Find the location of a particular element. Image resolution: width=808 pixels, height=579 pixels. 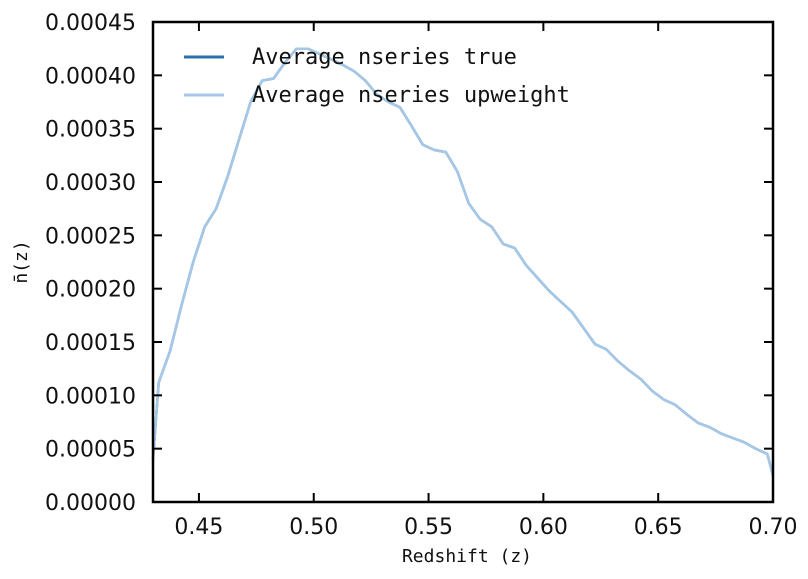

legend-label-0: Average nseries true is located at coordinates (384, 57).